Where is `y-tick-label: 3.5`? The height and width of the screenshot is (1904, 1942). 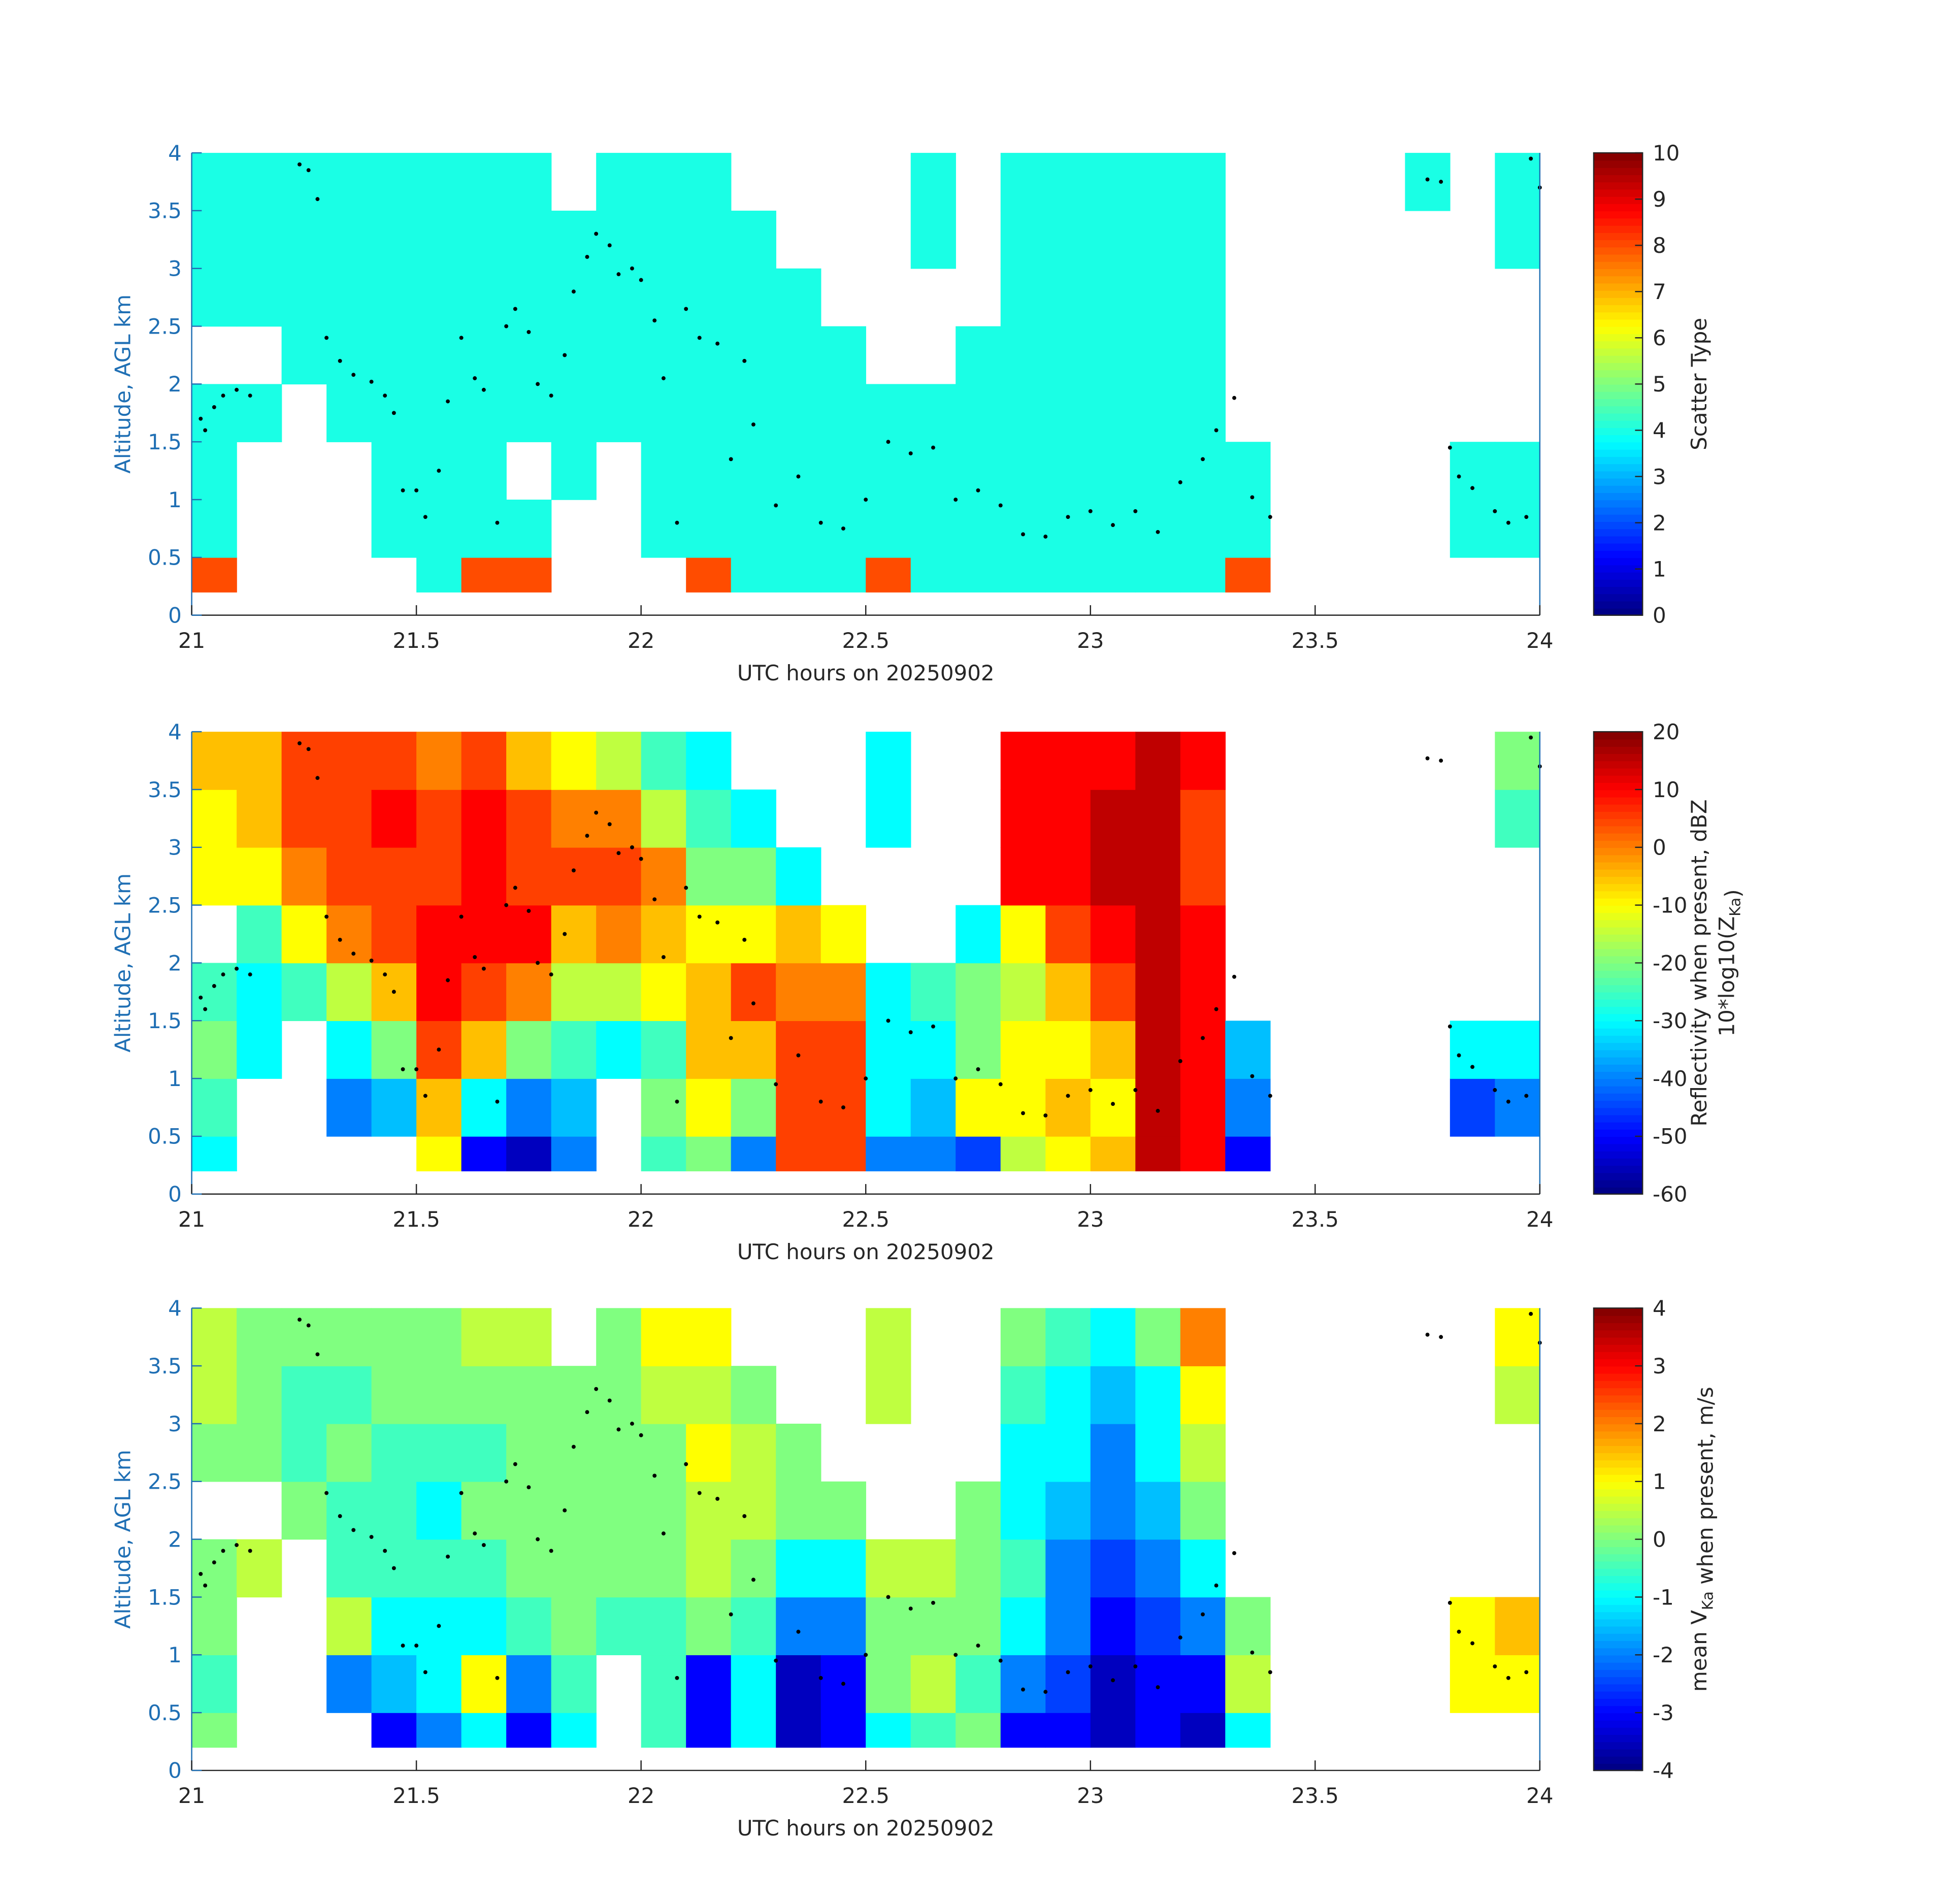 y-tick-label: 3.5 is located at coordinates (165, 790).